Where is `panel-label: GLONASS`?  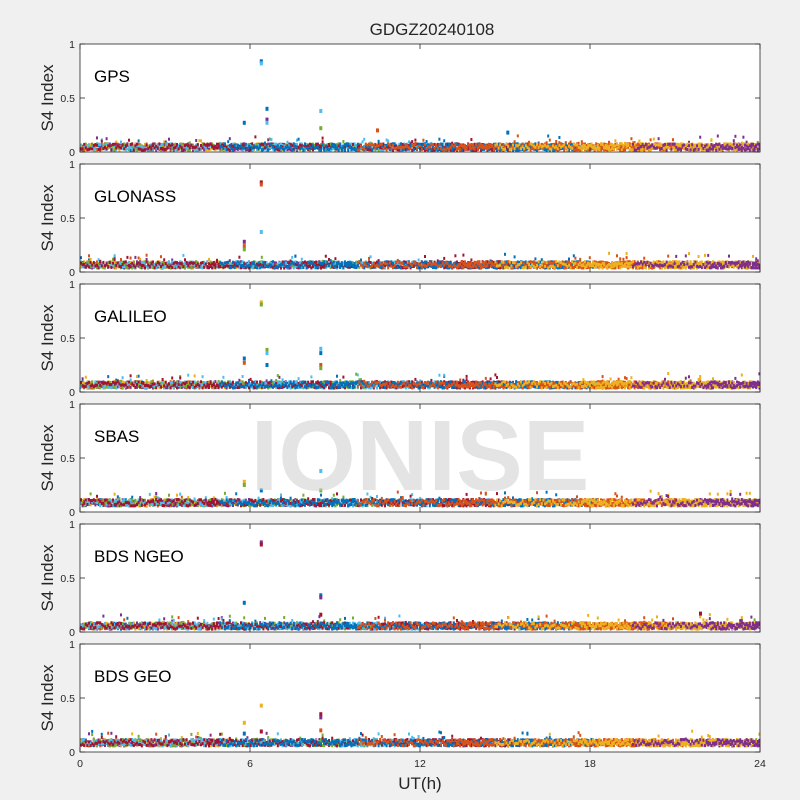
panel-label: GLONASS is located at coordinates (135, 196).